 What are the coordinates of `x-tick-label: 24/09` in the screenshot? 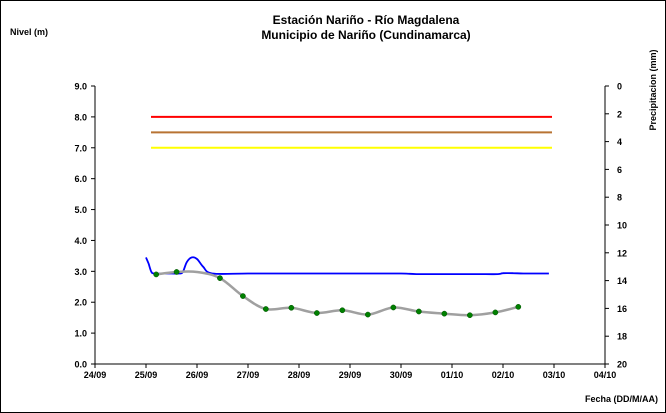 It's located at (95, 375).